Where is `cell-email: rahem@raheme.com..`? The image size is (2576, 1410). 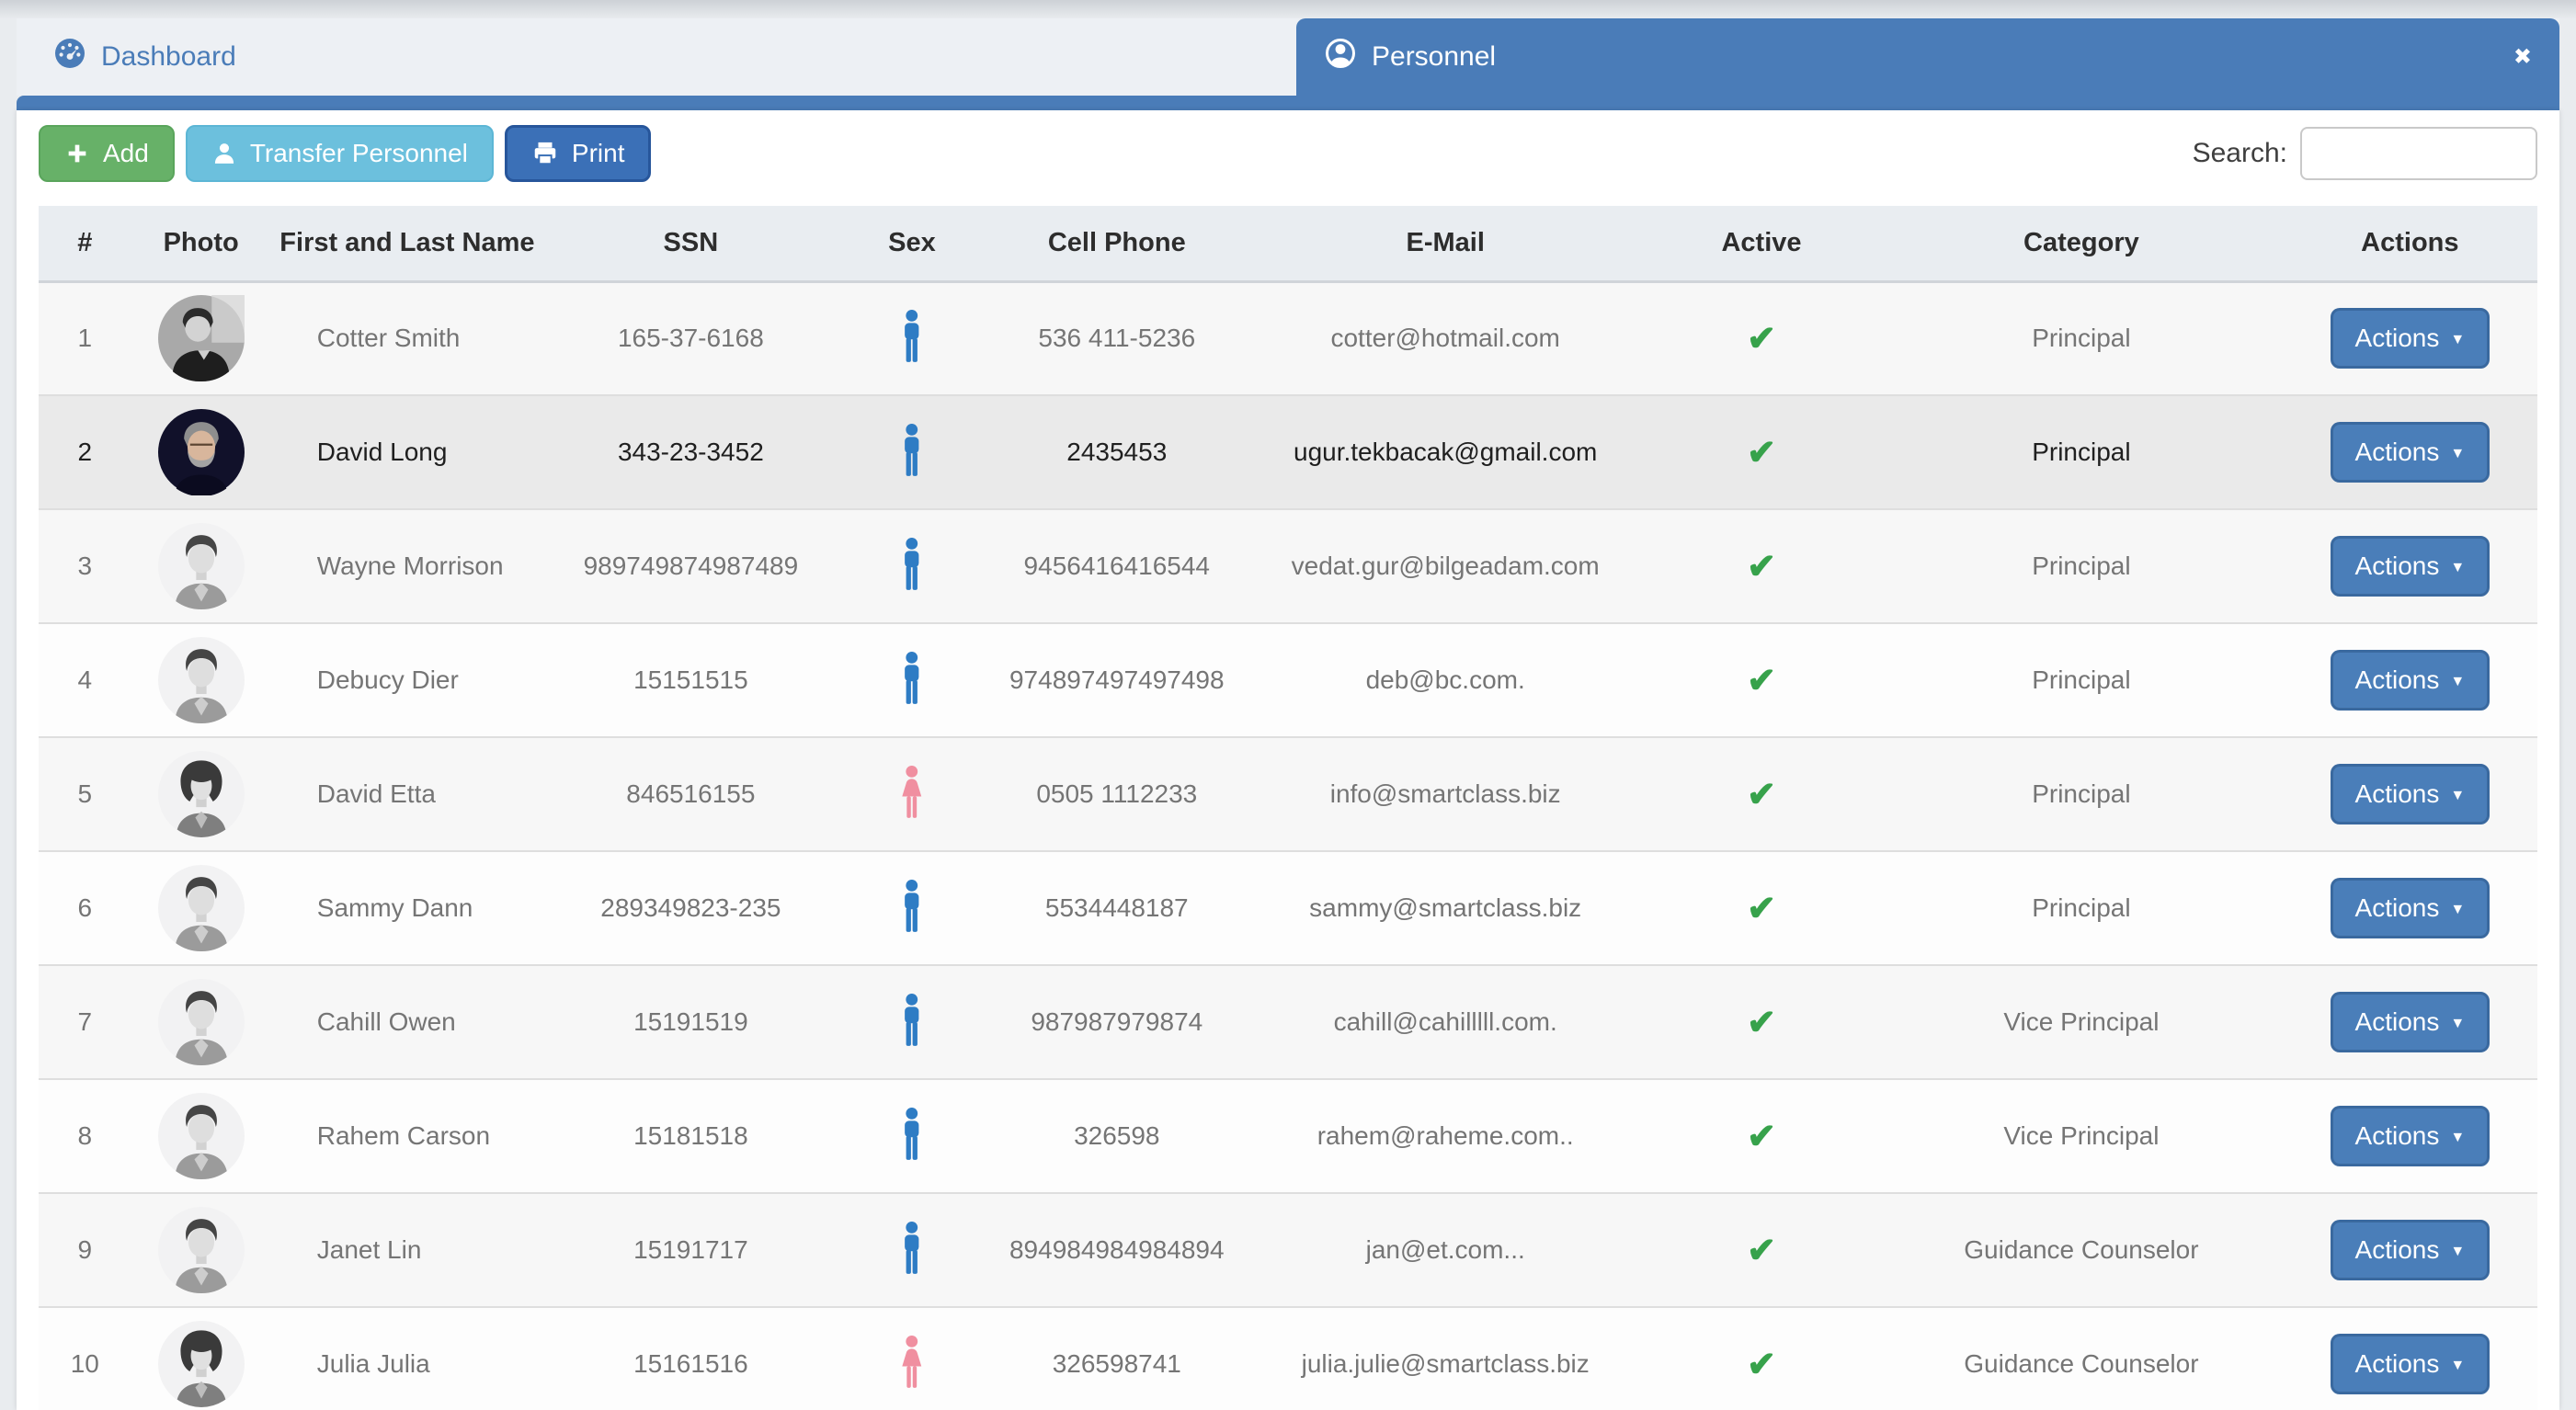 cell-email: rahem@raheme.com.. is located at coordinates (1445, 1136).